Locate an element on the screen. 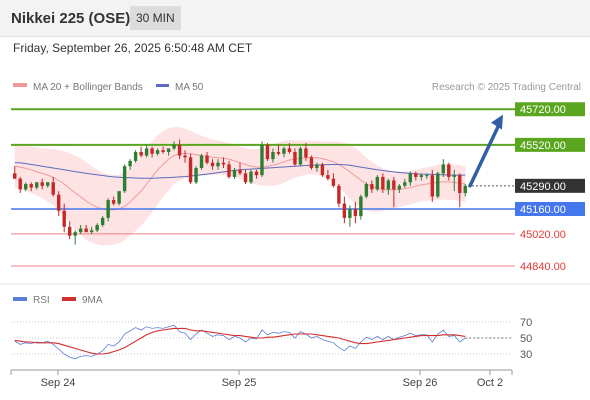  legend-swatch-bollinger is located at coordinates (20, 85).